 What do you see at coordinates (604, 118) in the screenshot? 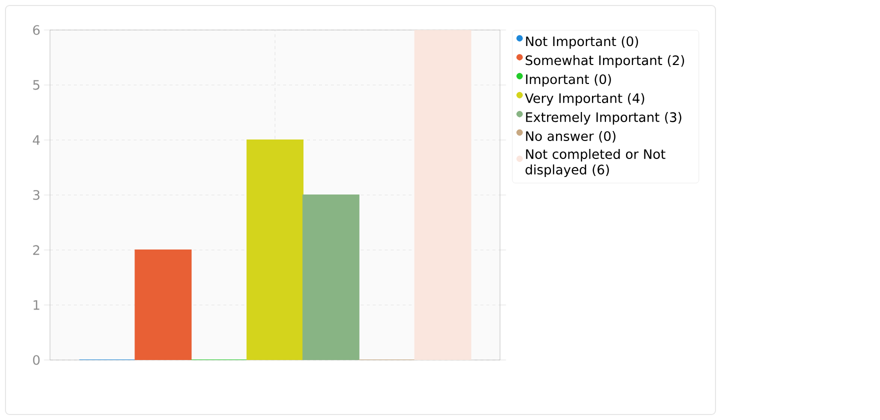
I see `legend-label: Extremely Important (3)` at bounding box center [604, 118].